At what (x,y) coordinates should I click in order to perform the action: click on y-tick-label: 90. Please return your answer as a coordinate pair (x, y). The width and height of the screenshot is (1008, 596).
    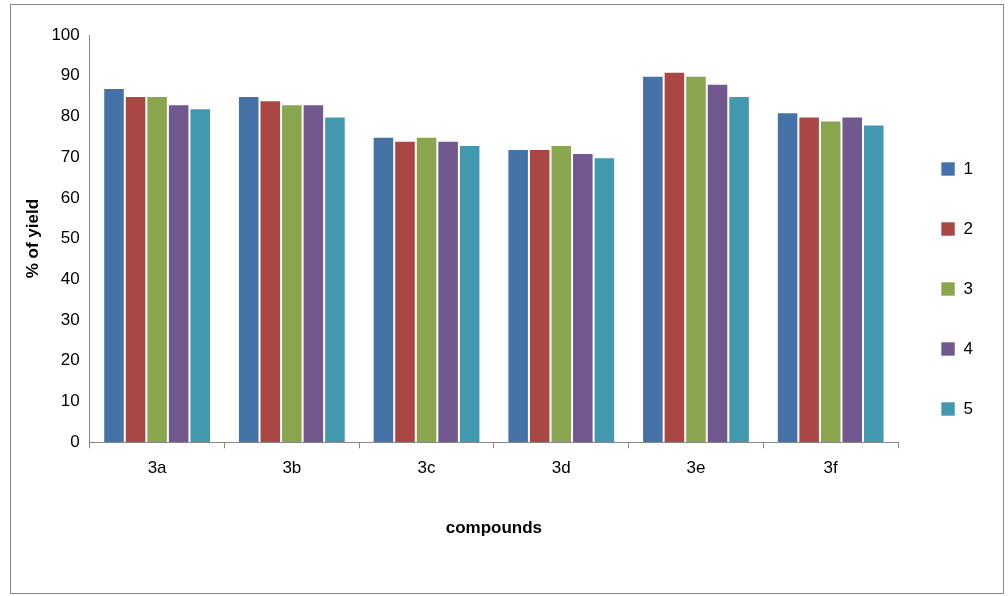
    Looking at the image, I should click on (70, 75).